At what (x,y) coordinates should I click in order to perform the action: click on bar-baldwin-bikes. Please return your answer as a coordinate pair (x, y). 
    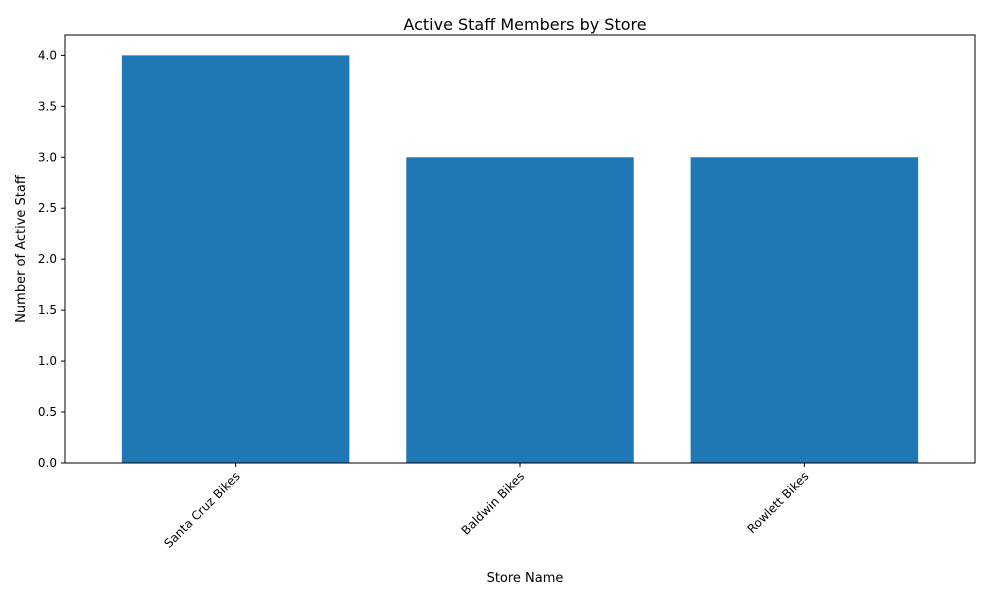
    Looking at the image, I should click on (520, 310).